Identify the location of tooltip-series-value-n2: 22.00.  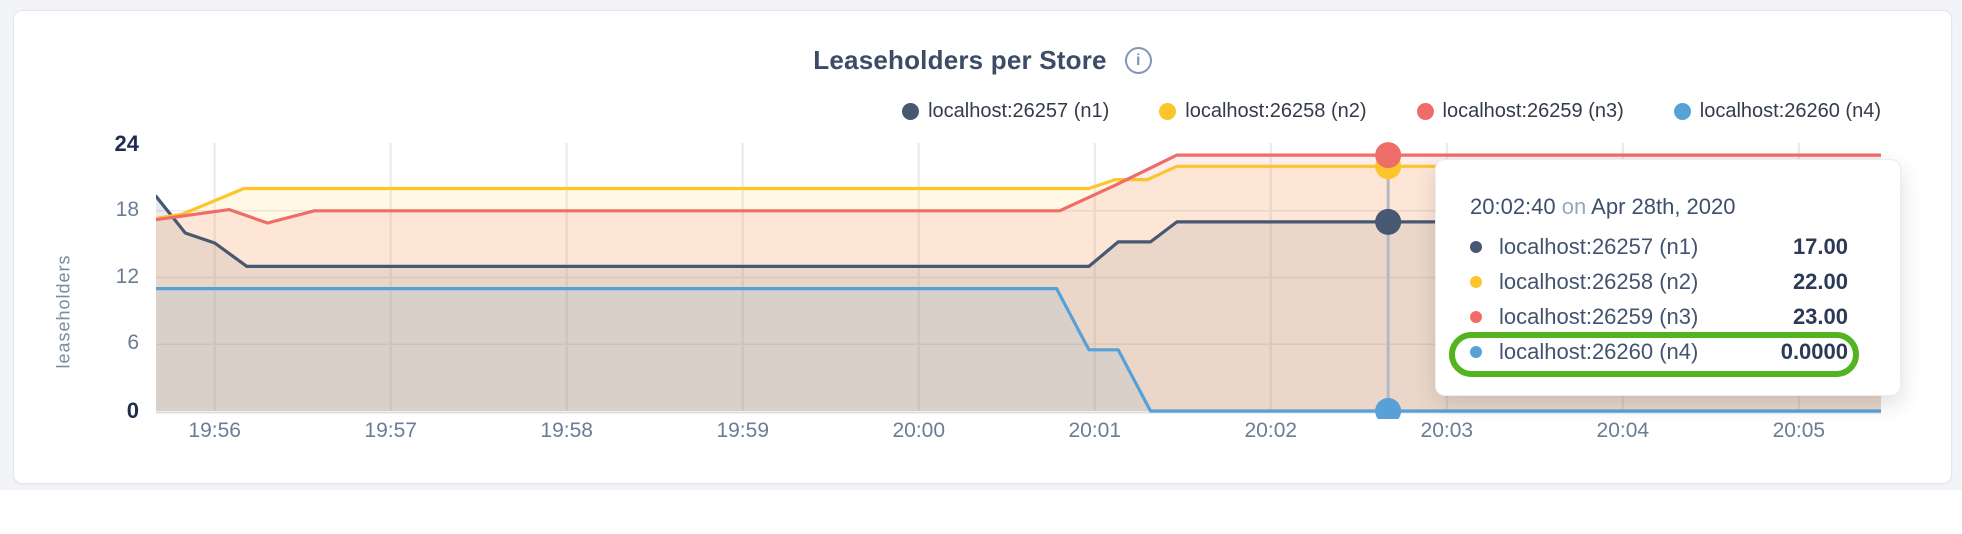
(1820, 281).